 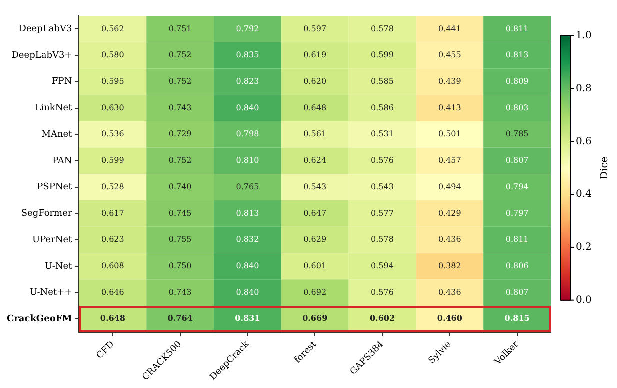 What do you see at coordinates (517, 213) in the screenshot?
I see `data-label: 0.797` at bounding box center [517, 213].